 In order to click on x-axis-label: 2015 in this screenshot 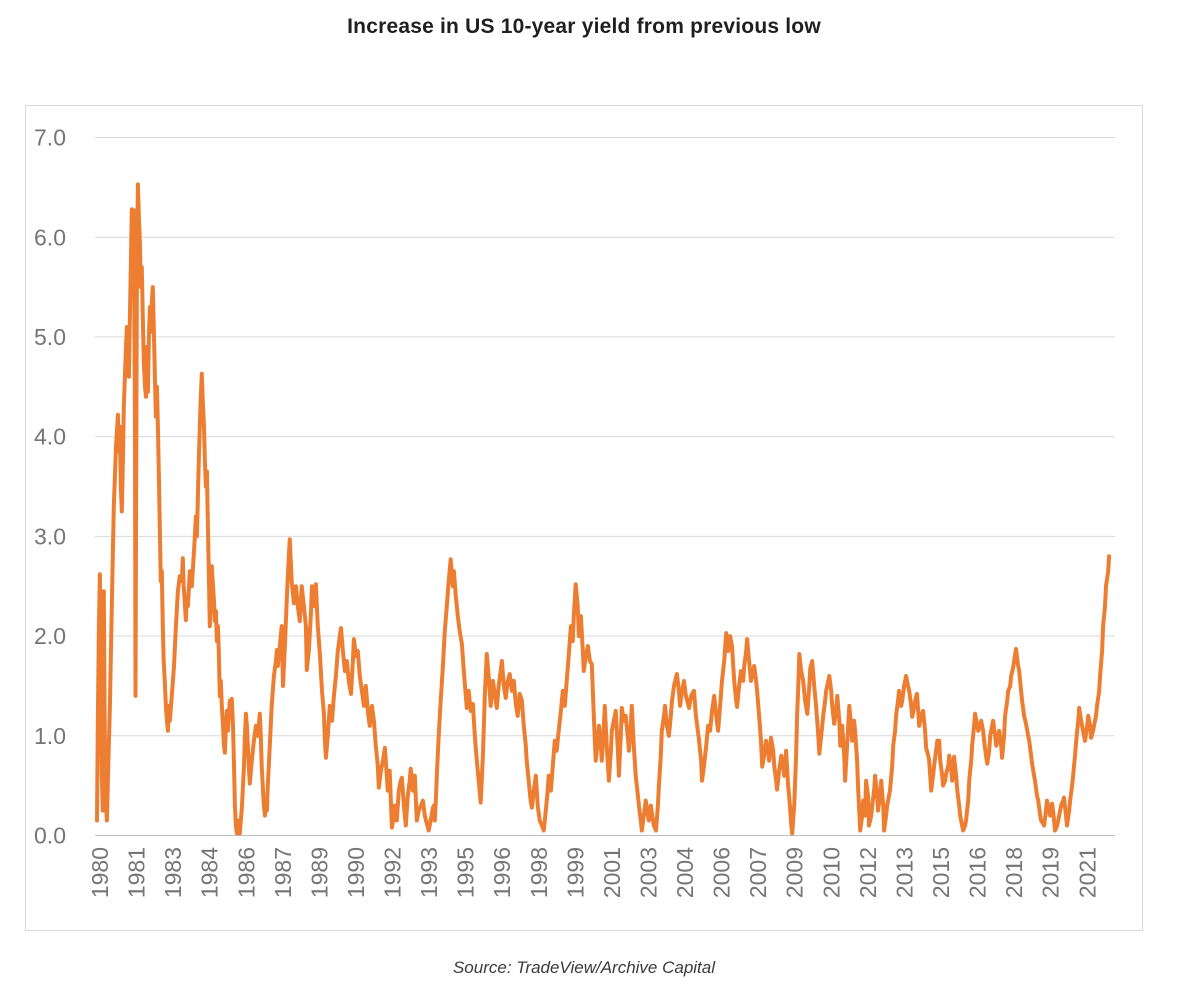, I will do `click(941, 872)`.